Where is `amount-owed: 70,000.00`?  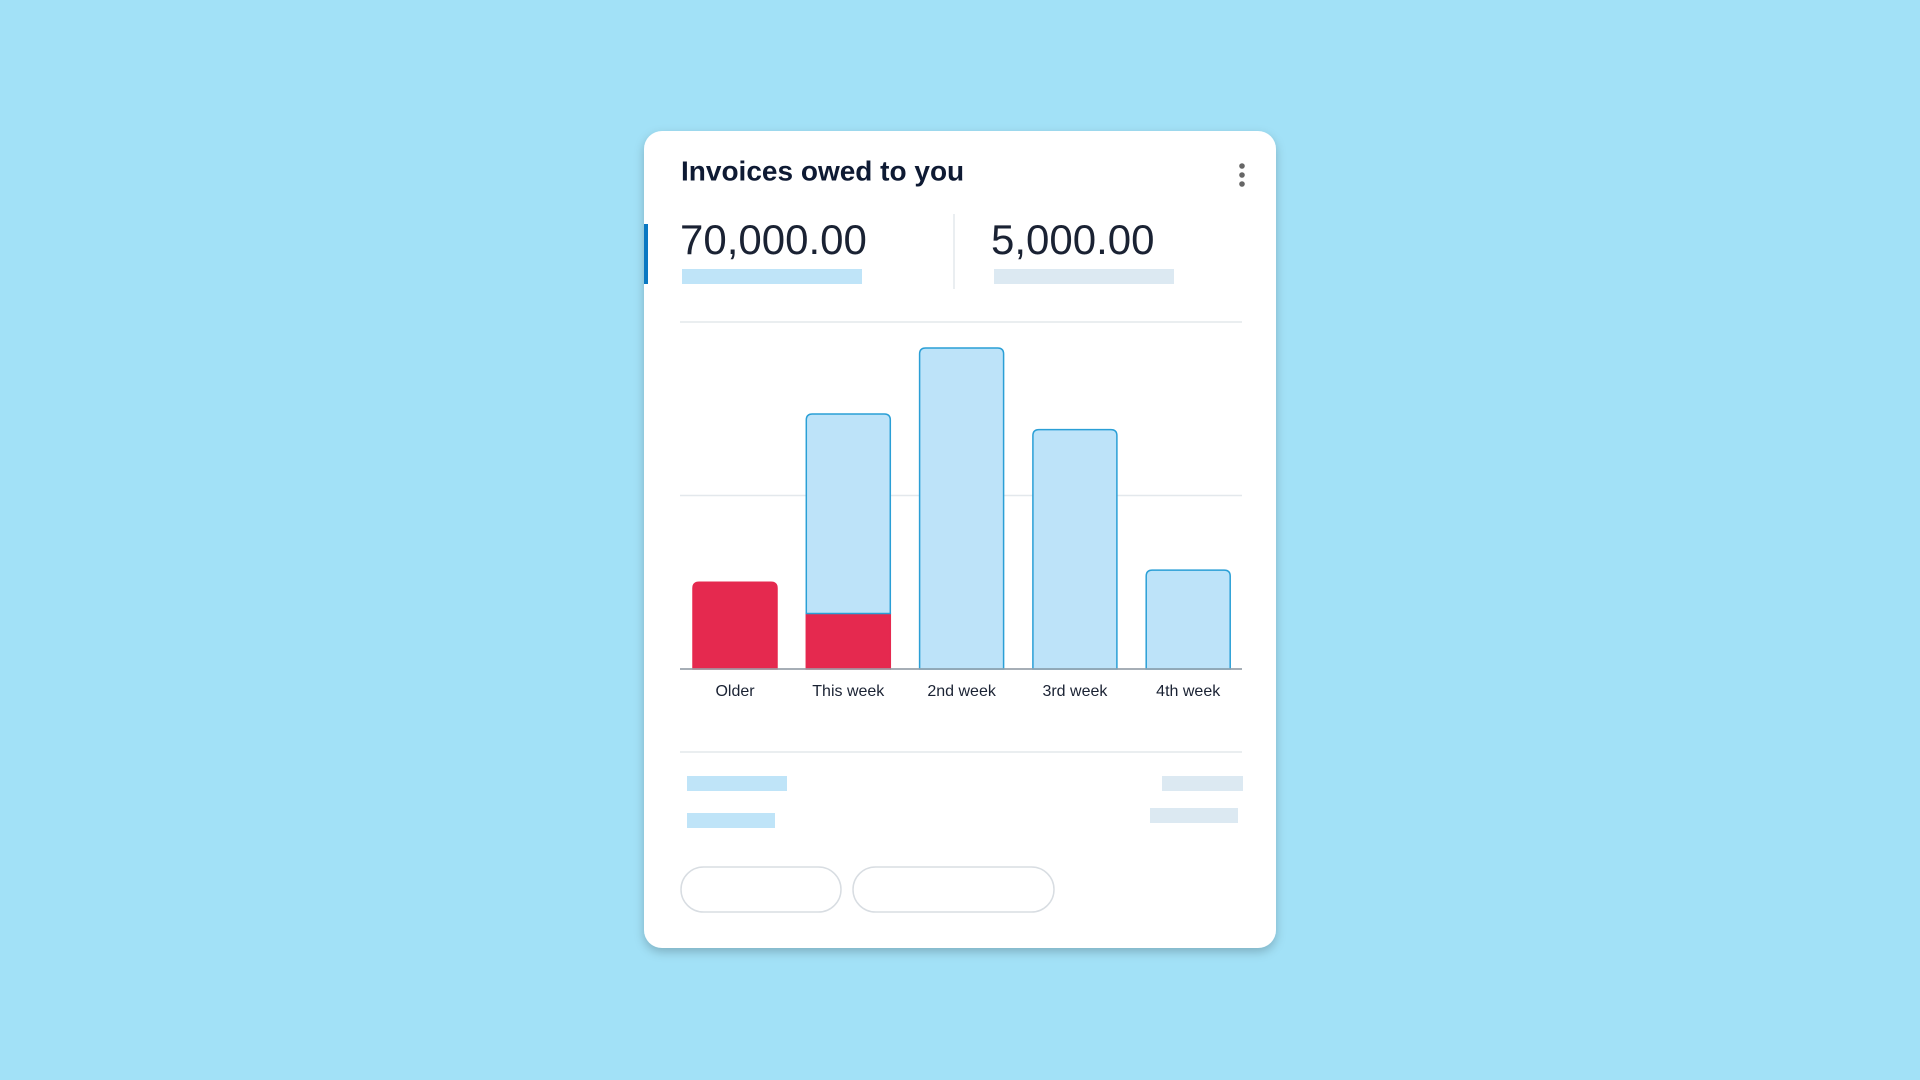
amount-owed: 70,000.00 is located at coordinates (773, 239).